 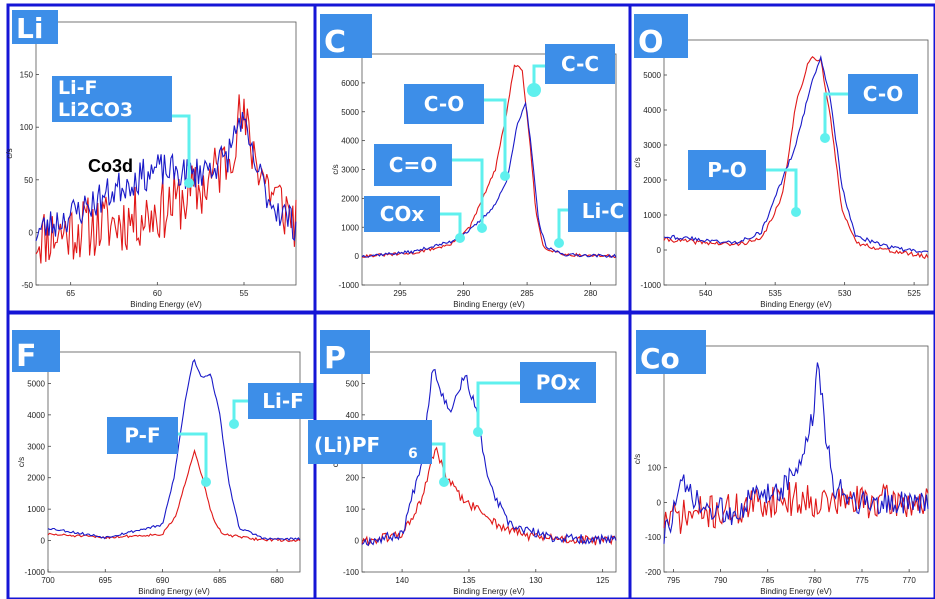 What do you see at coordinates (95, 110) in the screenshot?
I see `annotation-label: Li2CO3` at bounding box center [95, 110].